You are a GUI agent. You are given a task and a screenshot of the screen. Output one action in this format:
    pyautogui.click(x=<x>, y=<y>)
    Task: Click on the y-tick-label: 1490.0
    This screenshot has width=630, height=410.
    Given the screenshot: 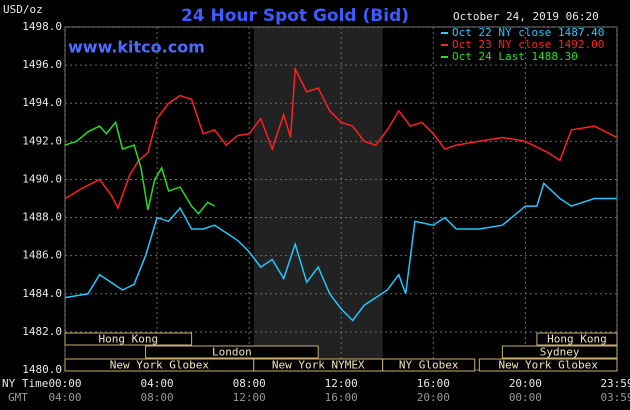 What is the action you would take?
    pyautogui.click(x=42, y=178)
    